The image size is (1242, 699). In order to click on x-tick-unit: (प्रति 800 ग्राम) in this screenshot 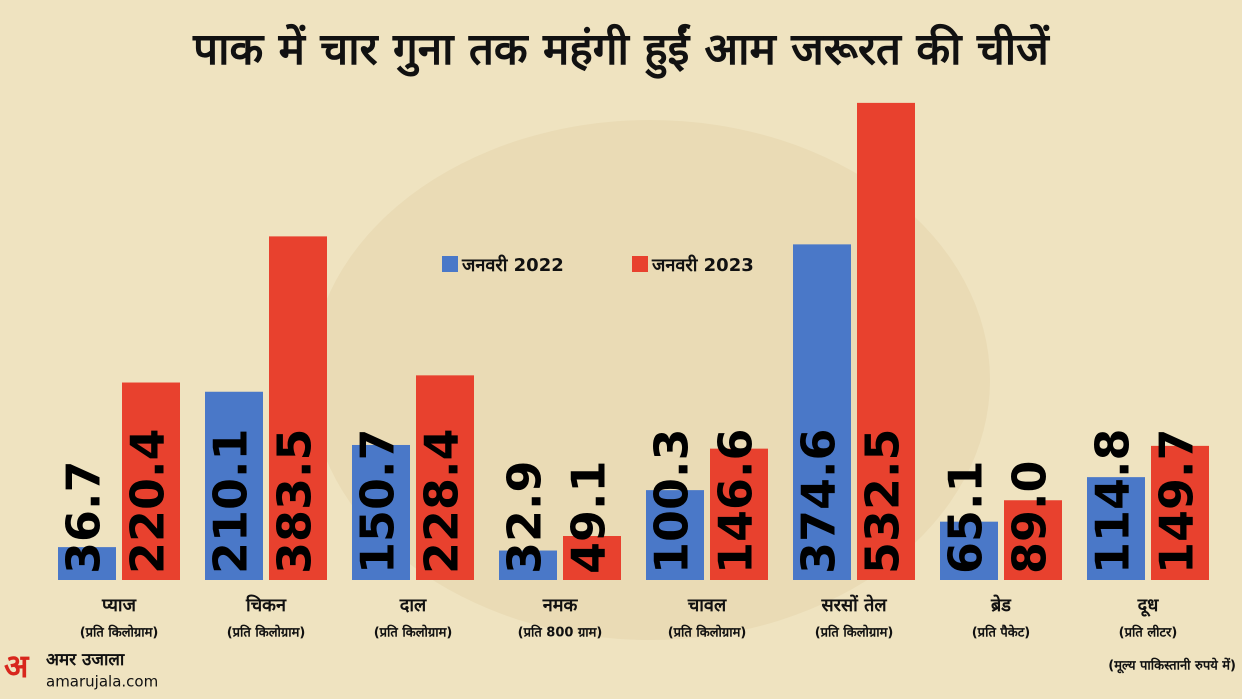, I will do `click(560, 633)`.